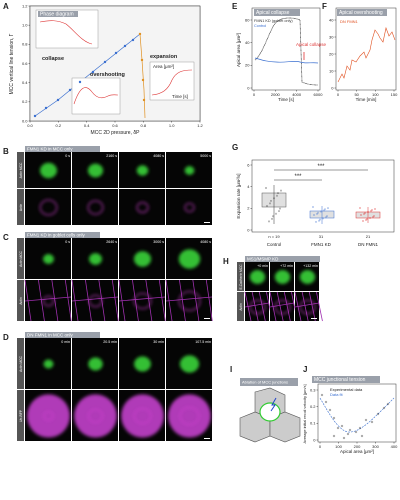  What do you see at coordinates (248, 186) in the screenshot?
I see `y-tick-label: 4` at bounding box center [248, 186].